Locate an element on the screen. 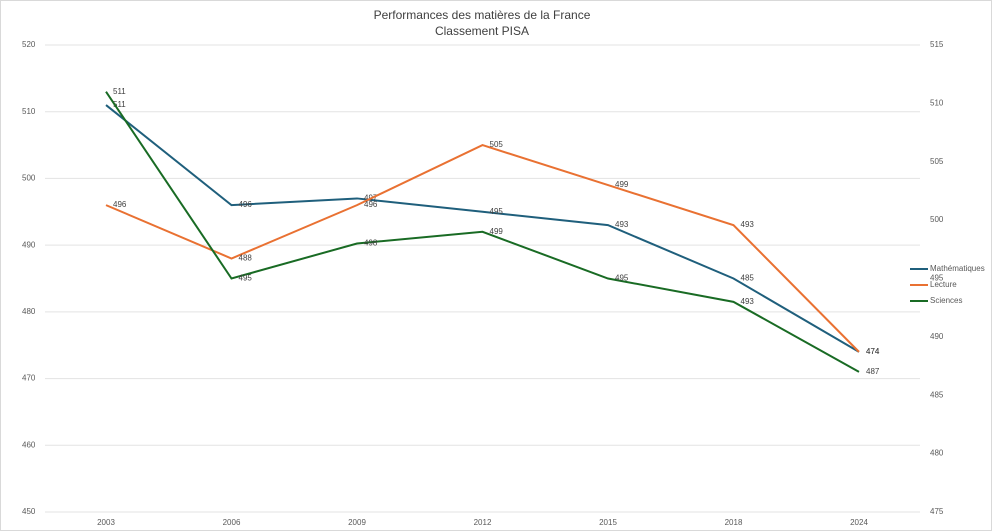 This screenshot has height=531, width=992. y-tick-label: 450 is located at coordinates (29, 511).